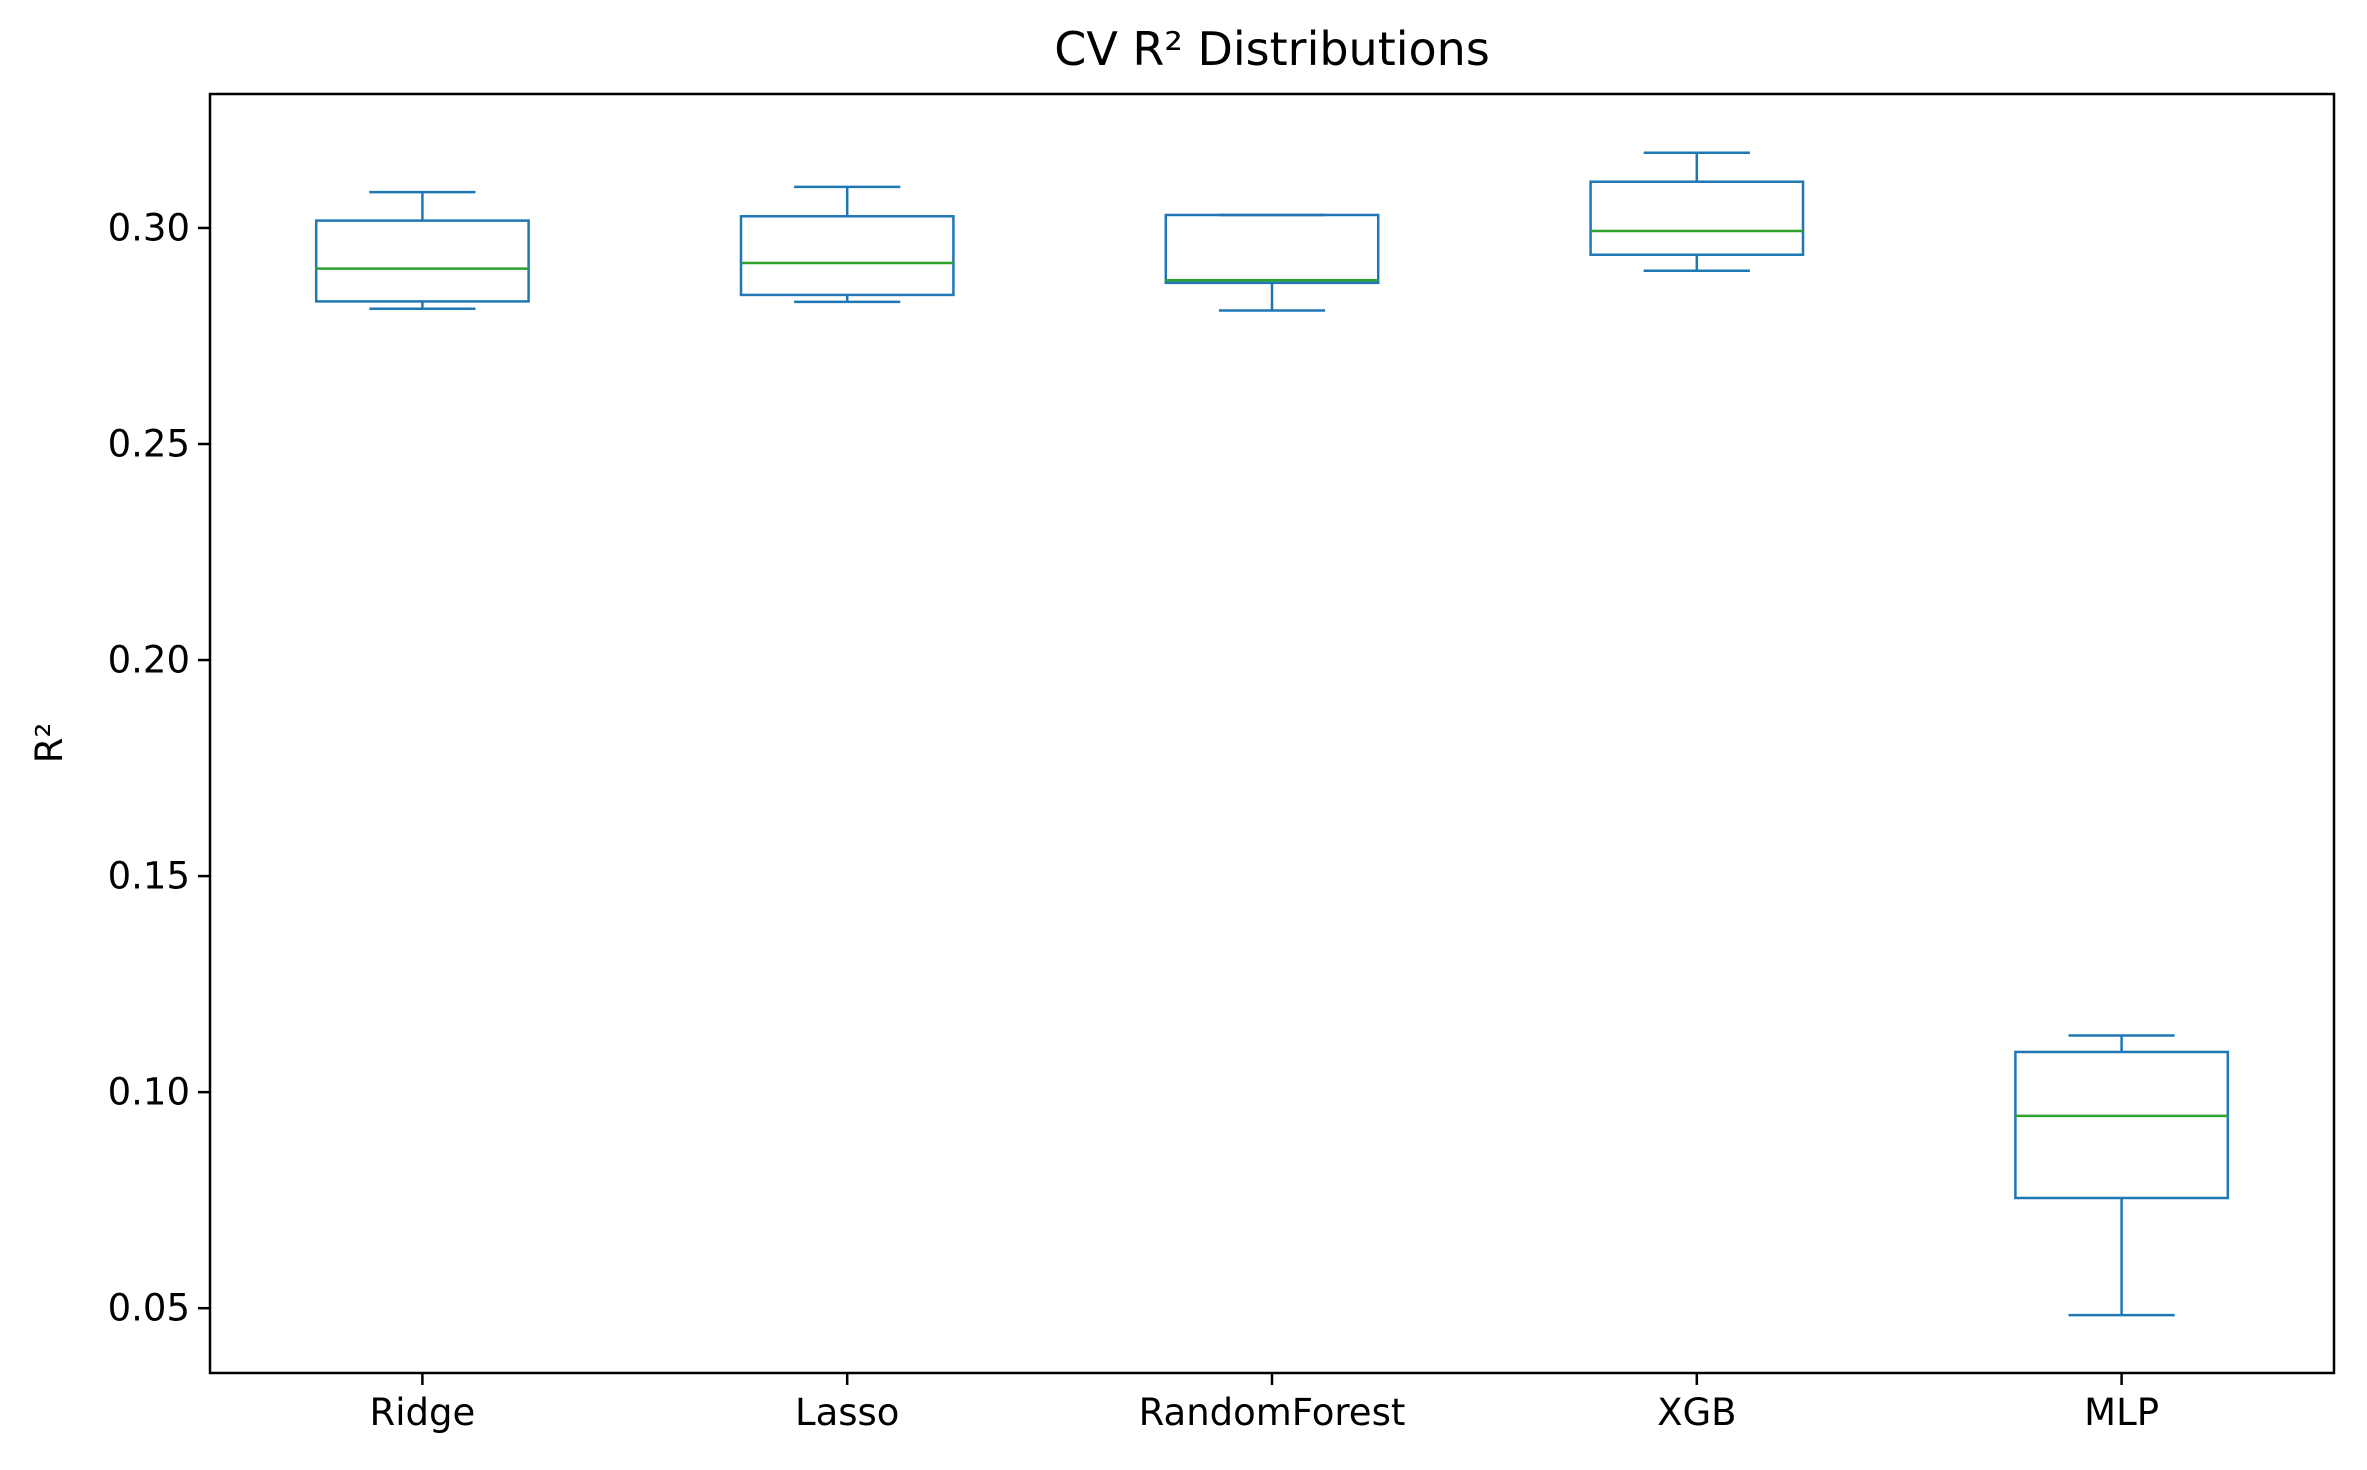 The height and width of the screenshot is (1470, 2367). Describe the element at coordinates (1272, 1412) in the screenshot. I see `x-tick-label: RandomForest` at that location.